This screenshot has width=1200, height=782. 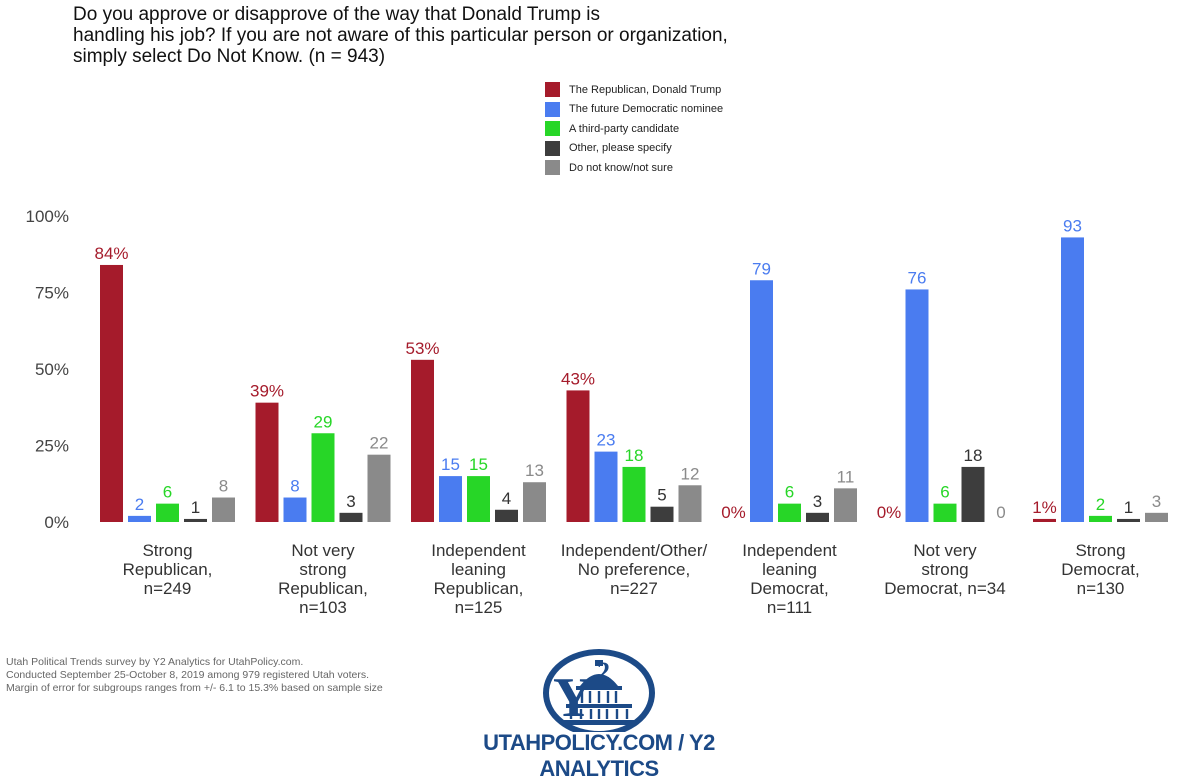 What do you see at coordinates (599, 755) in the screenshot?
I see `logo-text: UTAHPOLICY.COM / Y2 ANALYTICS` at bounding box center [599, 755].